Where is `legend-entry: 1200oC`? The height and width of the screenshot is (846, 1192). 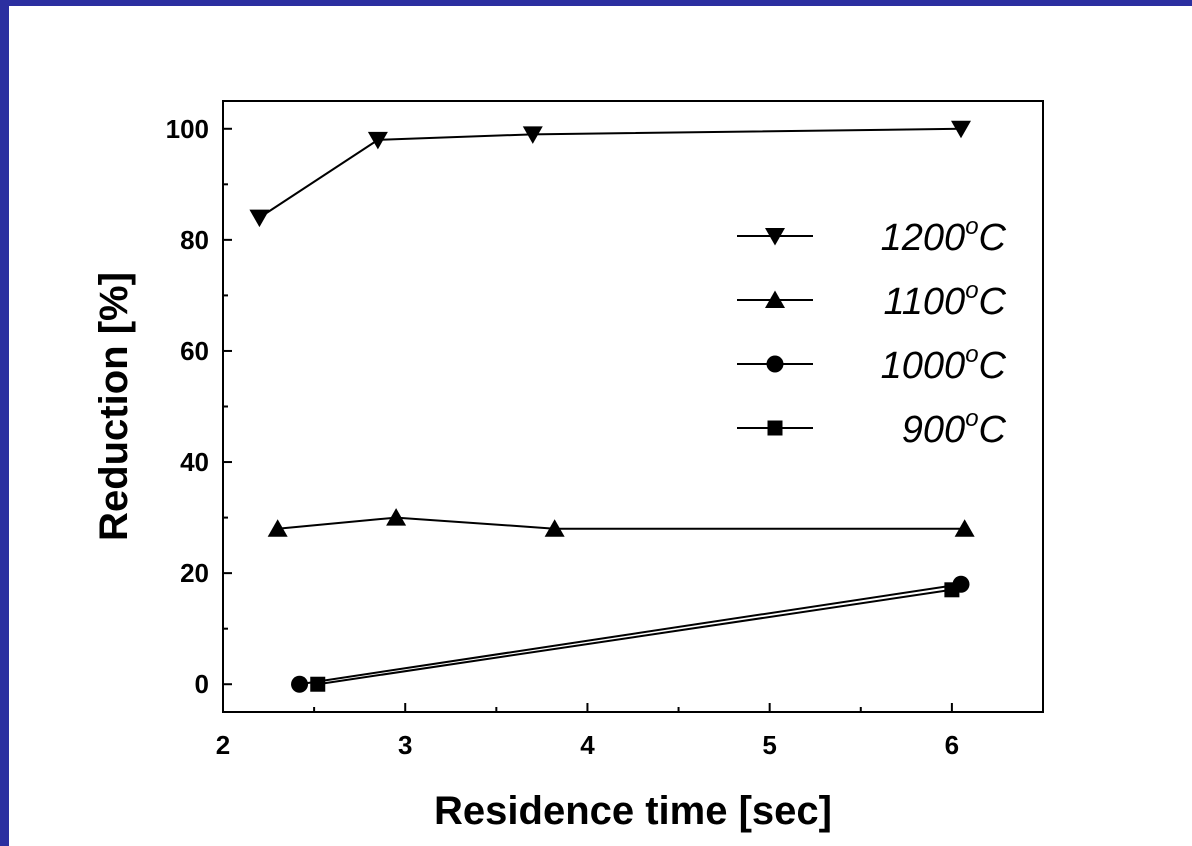
legend-entry: 1200oC is located at coordinates (872, 236).